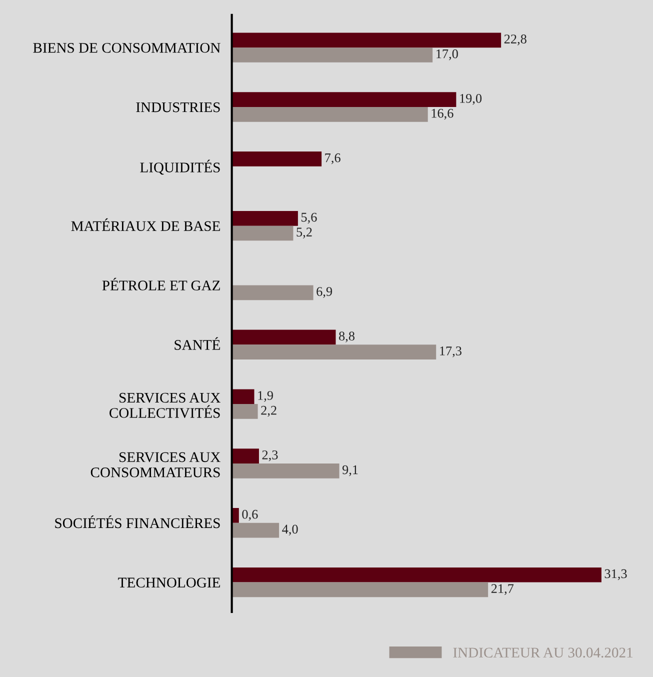  I want to click on data-label: 9,1, so click(350, 470).